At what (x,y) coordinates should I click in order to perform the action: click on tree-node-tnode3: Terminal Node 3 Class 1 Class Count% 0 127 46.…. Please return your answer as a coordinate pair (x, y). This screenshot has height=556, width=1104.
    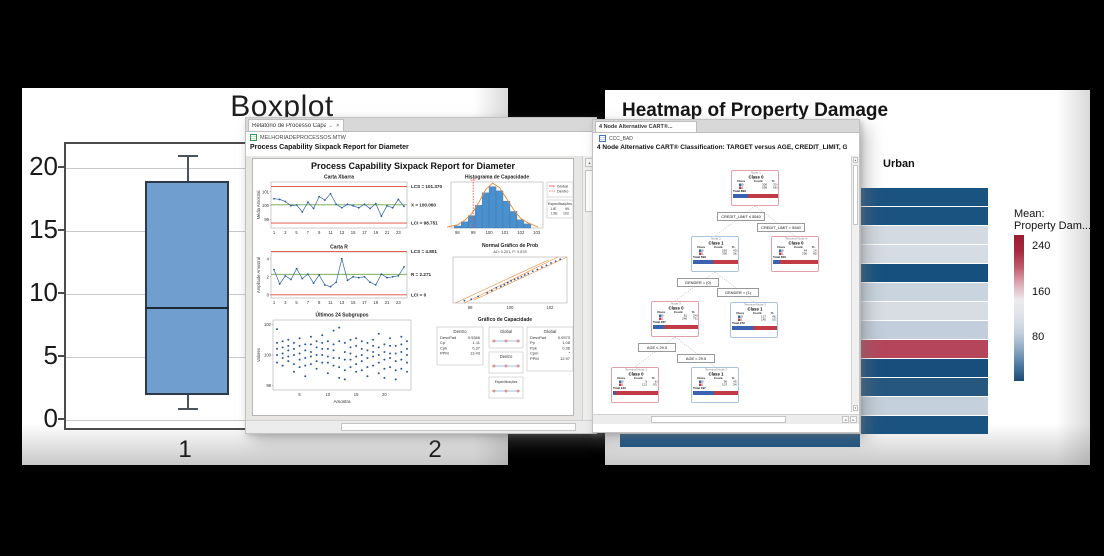
    Looking at the image, I should click on (754, 320).